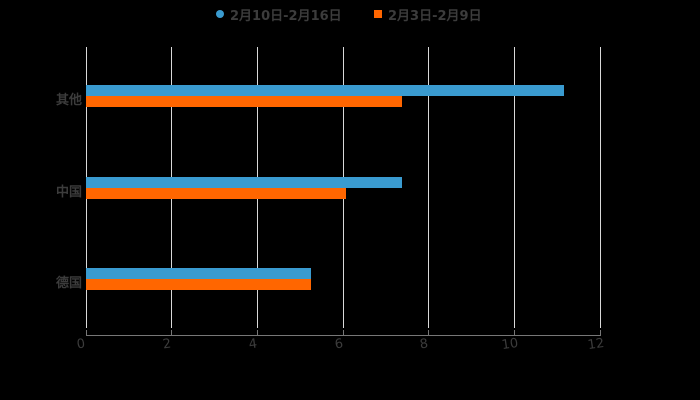 The width and height of the screenshot is (700, 400). Describe the element at coordinates (596, 344) in the screenshot. I see `tick-label: 12` at that location.